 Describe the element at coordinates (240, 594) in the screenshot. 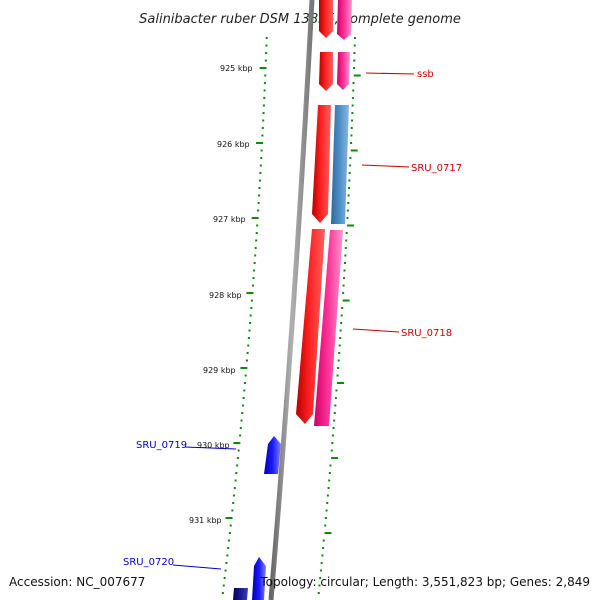

I see `gene-arrow-navy` at that location.